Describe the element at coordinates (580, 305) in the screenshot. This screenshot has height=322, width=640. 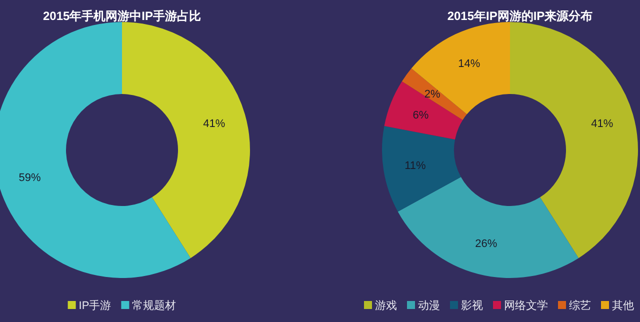
I see `legend-label: 综艺` at that location.